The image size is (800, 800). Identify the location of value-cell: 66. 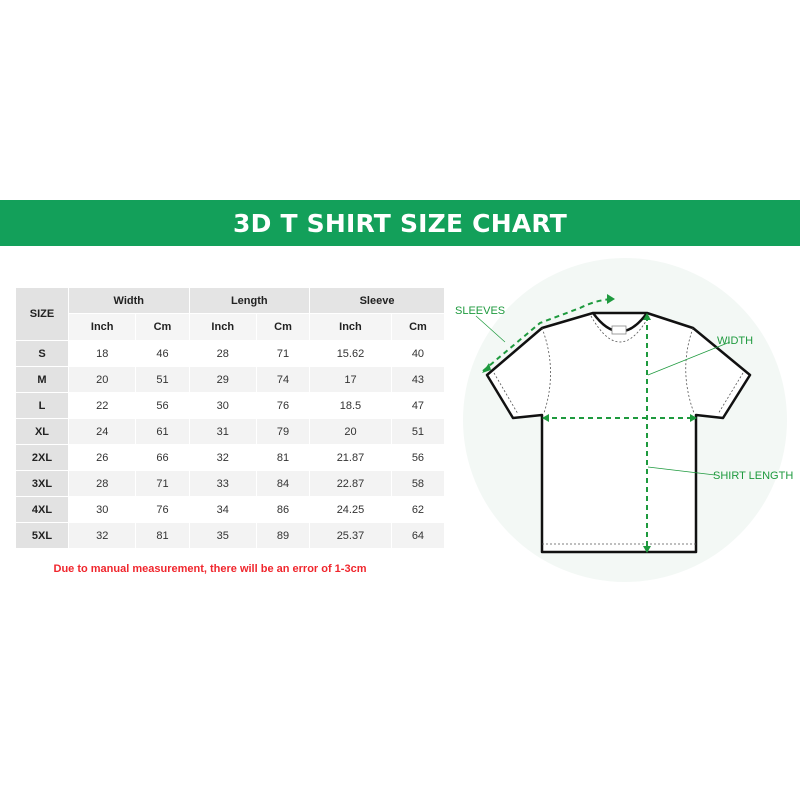
(162, 457).